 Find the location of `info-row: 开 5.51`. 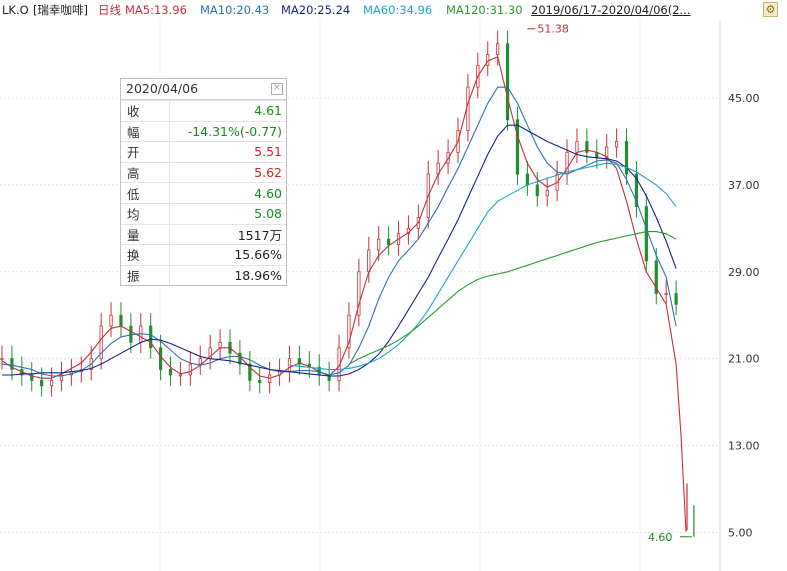

info-row: 开 5.51 is located at coordinates (203, 152).